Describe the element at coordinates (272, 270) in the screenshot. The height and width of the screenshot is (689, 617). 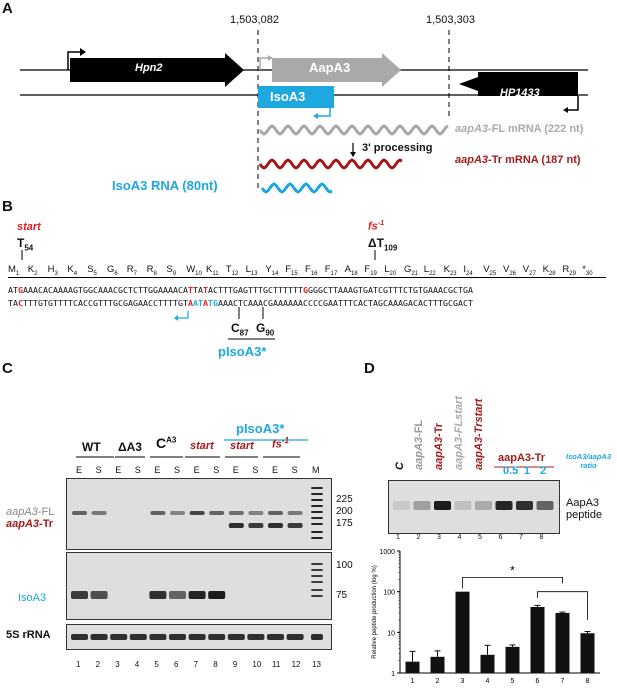
I see `codon-14: Y14` at that location.